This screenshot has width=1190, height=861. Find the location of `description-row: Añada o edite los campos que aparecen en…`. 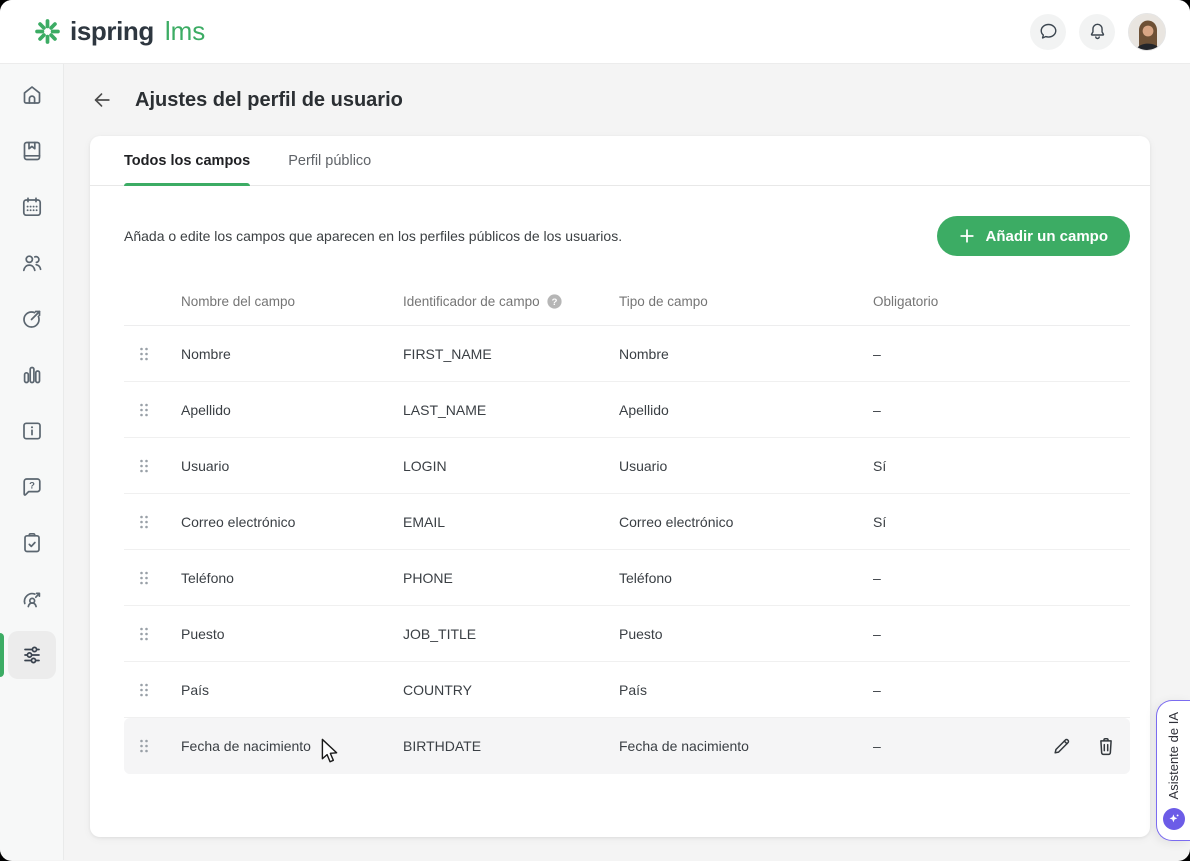

description-row: Añada o edite los campos que aparecen en… is located at coordinates (627, 236).